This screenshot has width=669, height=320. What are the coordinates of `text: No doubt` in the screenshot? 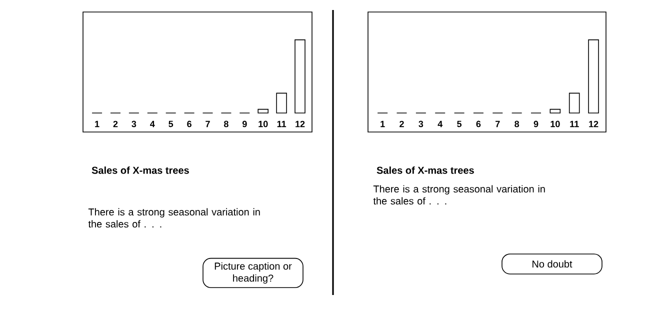 It's located at (552, 264).